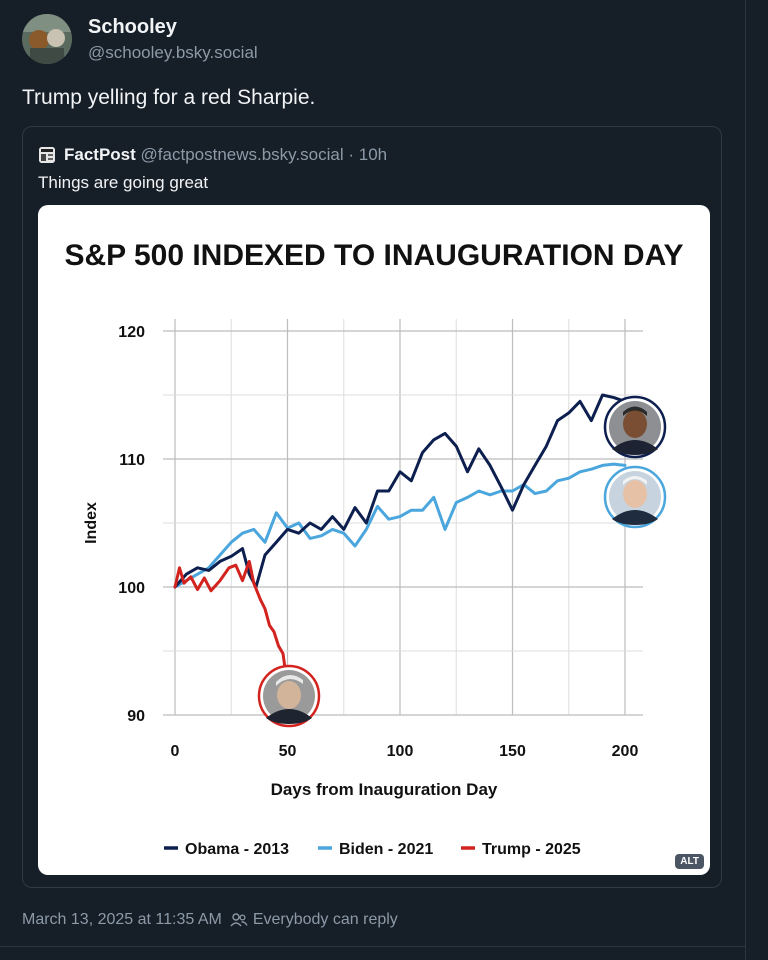 This screenshot has height=960, width=768. I want to click on user-avatar-photo, so click(47, 39).